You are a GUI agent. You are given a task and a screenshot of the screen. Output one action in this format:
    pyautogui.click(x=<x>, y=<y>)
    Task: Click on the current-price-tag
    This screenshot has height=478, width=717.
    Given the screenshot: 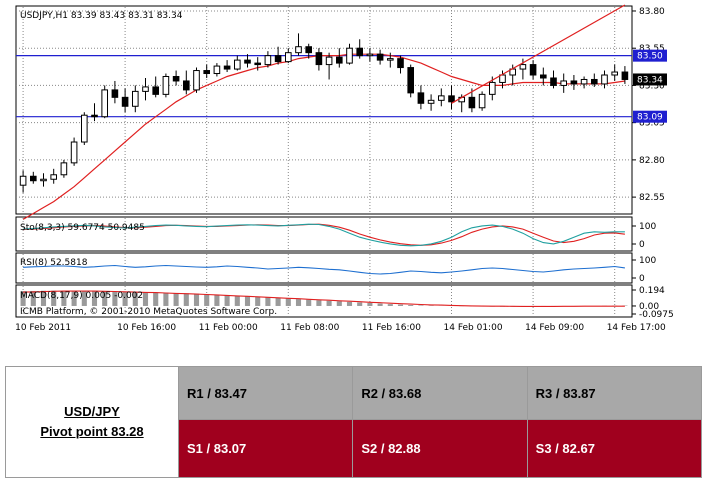 What is the action you would take?
    pyautogui.click(x=650, y=79)
    